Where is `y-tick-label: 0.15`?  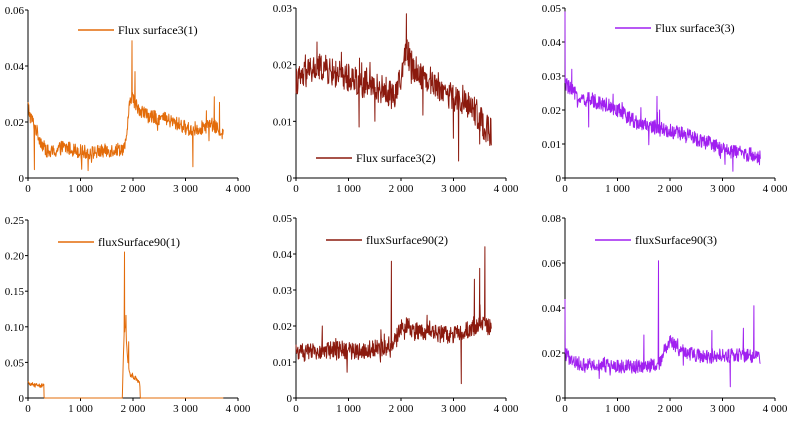 y-tick-label: 0.15 is located at coordinates (15, 292).